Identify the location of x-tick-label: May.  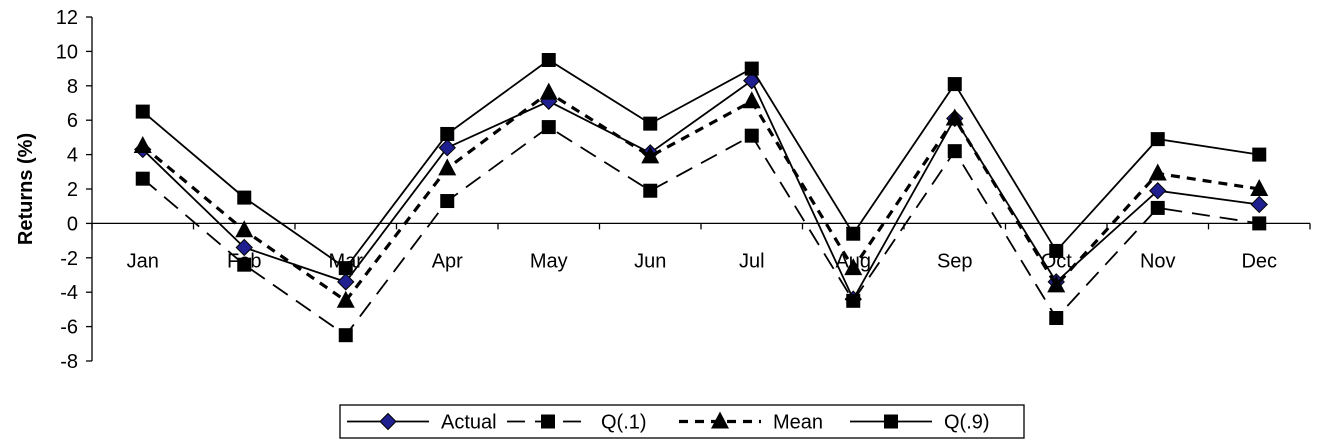
(549, 261).